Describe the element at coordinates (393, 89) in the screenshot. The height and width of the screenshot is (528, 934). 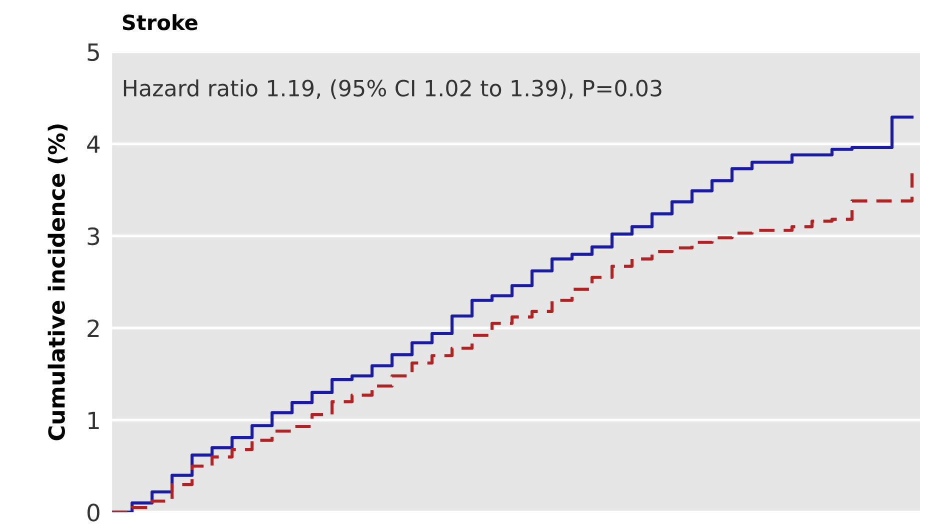
I see `annotation: Hazard ratio 1.19, (95% CI 1.02 to 1.39), P=0.03` at that location.